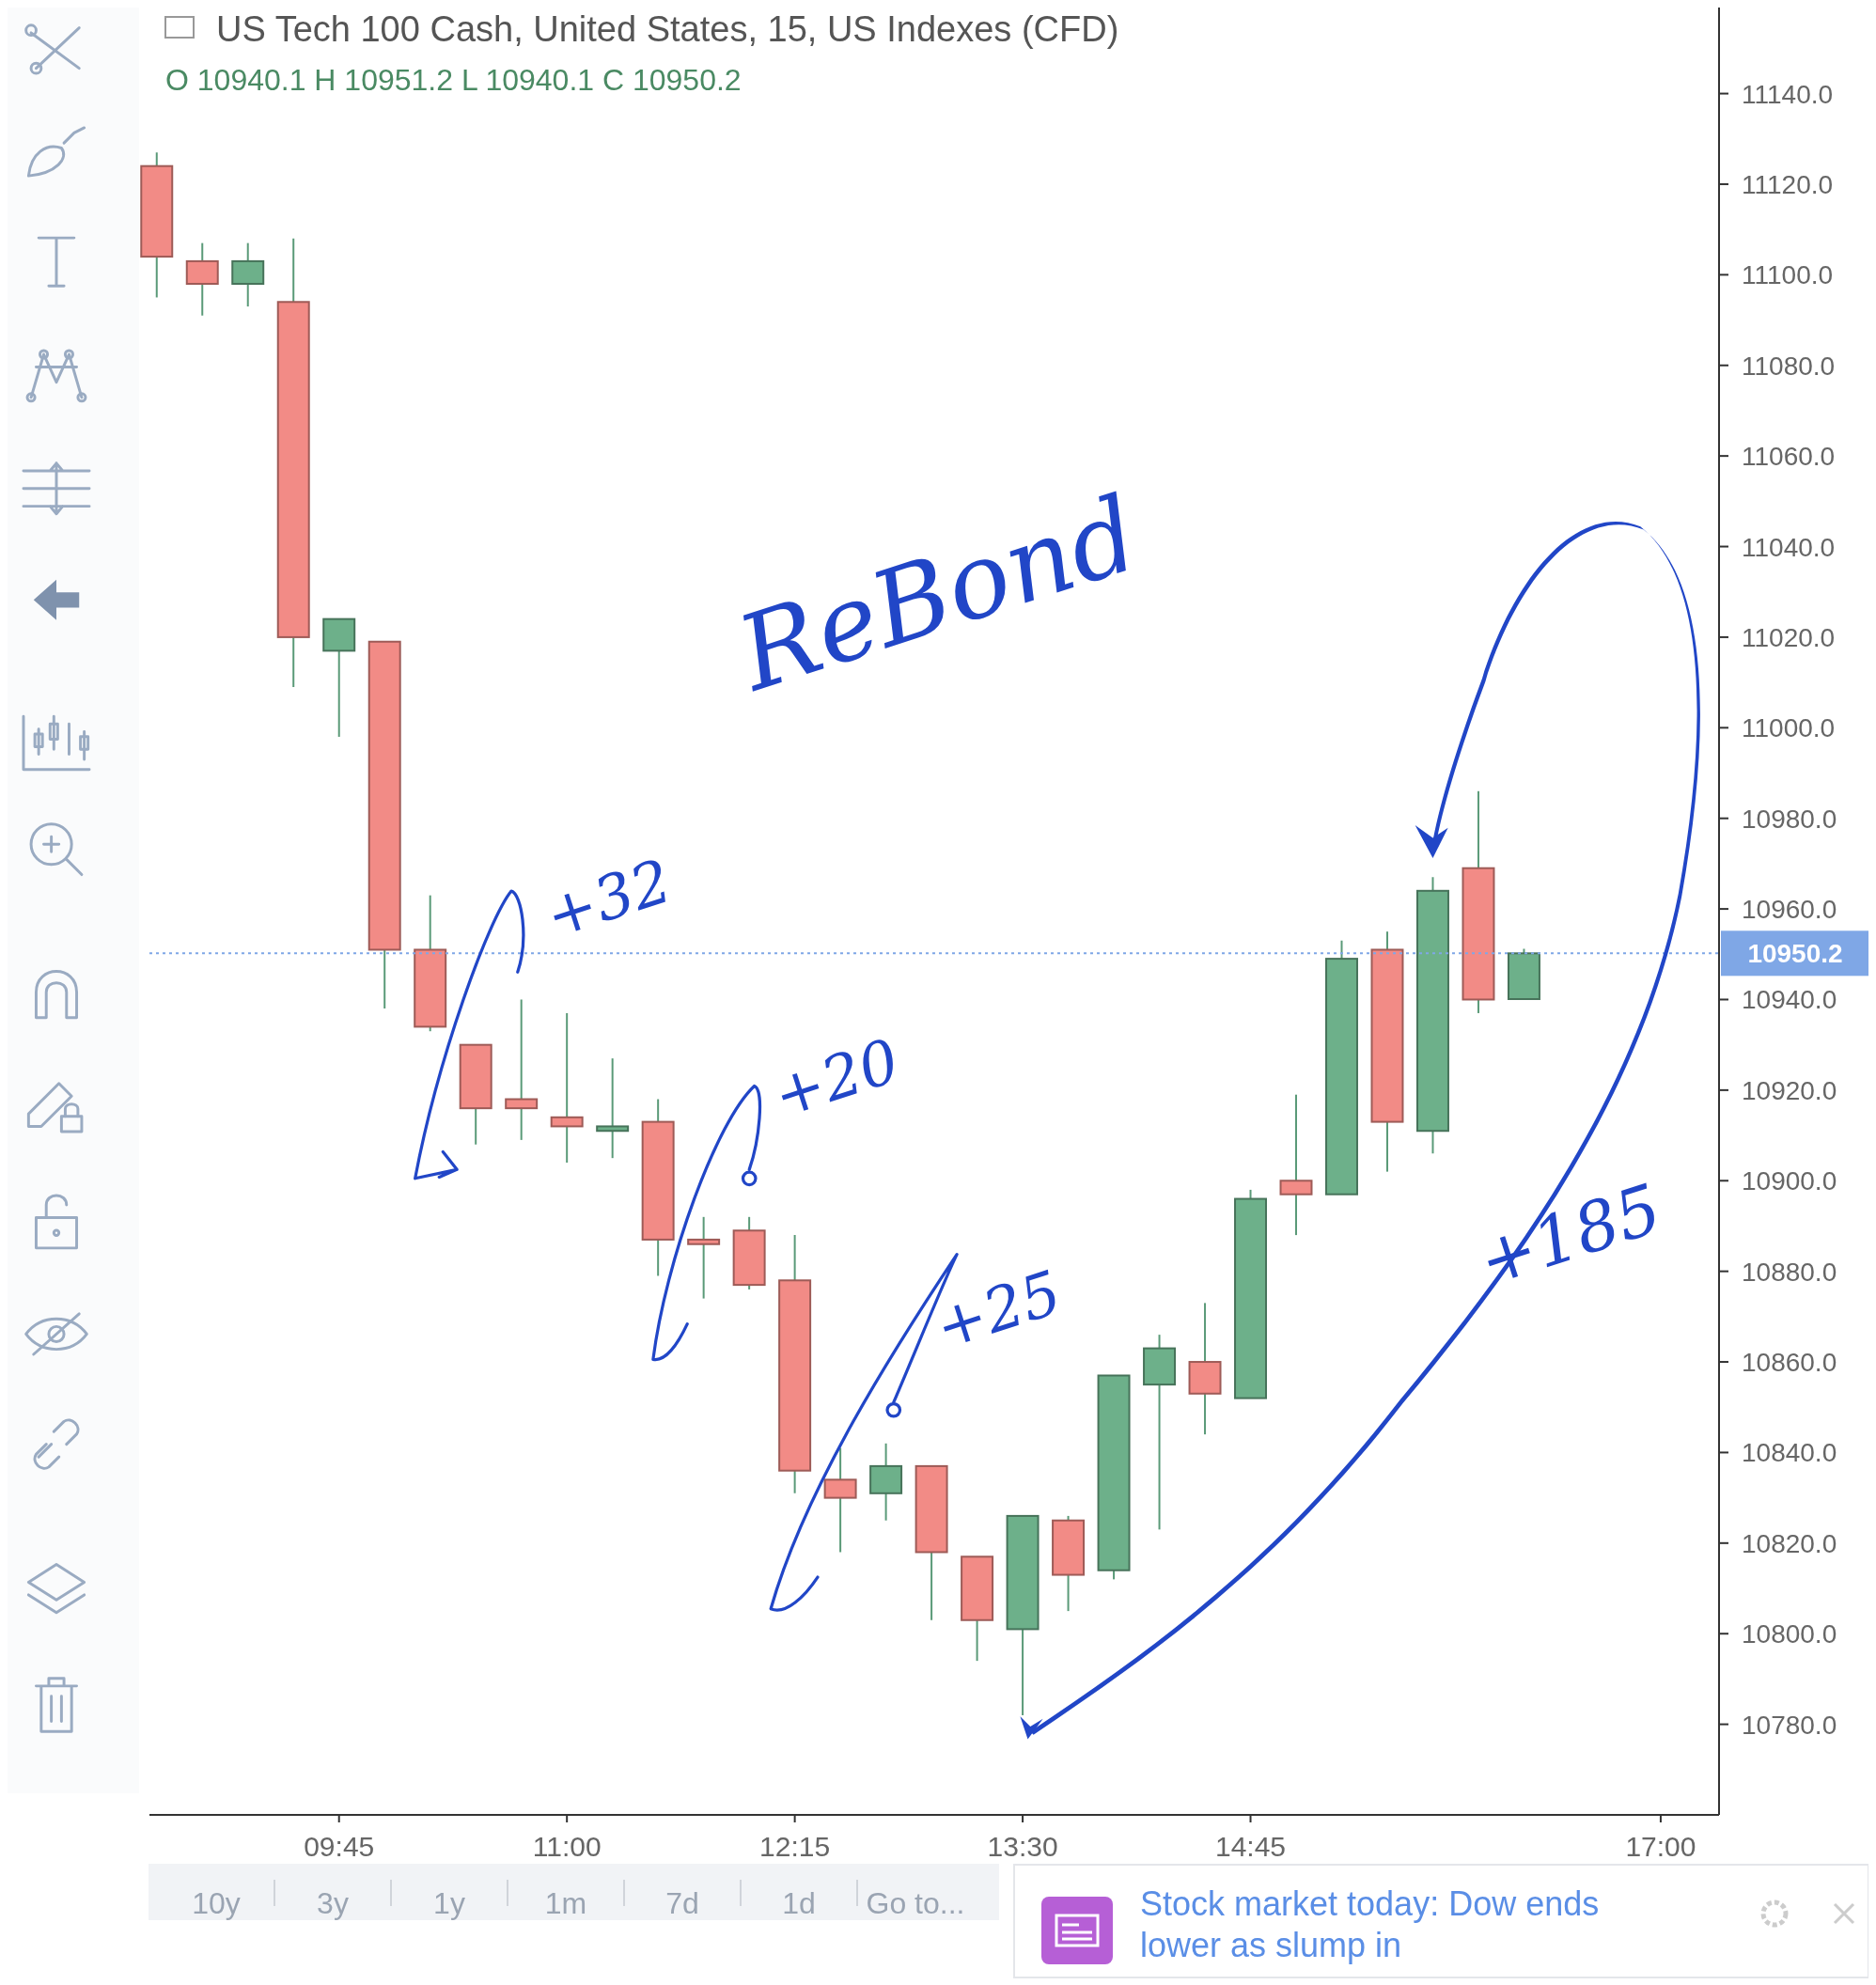 The width and height of the screenshot is (1876, 1985). Describe the element at coordinates (1788, 184) in the screenshot. I see `y-tick-label: 11120.0` at that location.